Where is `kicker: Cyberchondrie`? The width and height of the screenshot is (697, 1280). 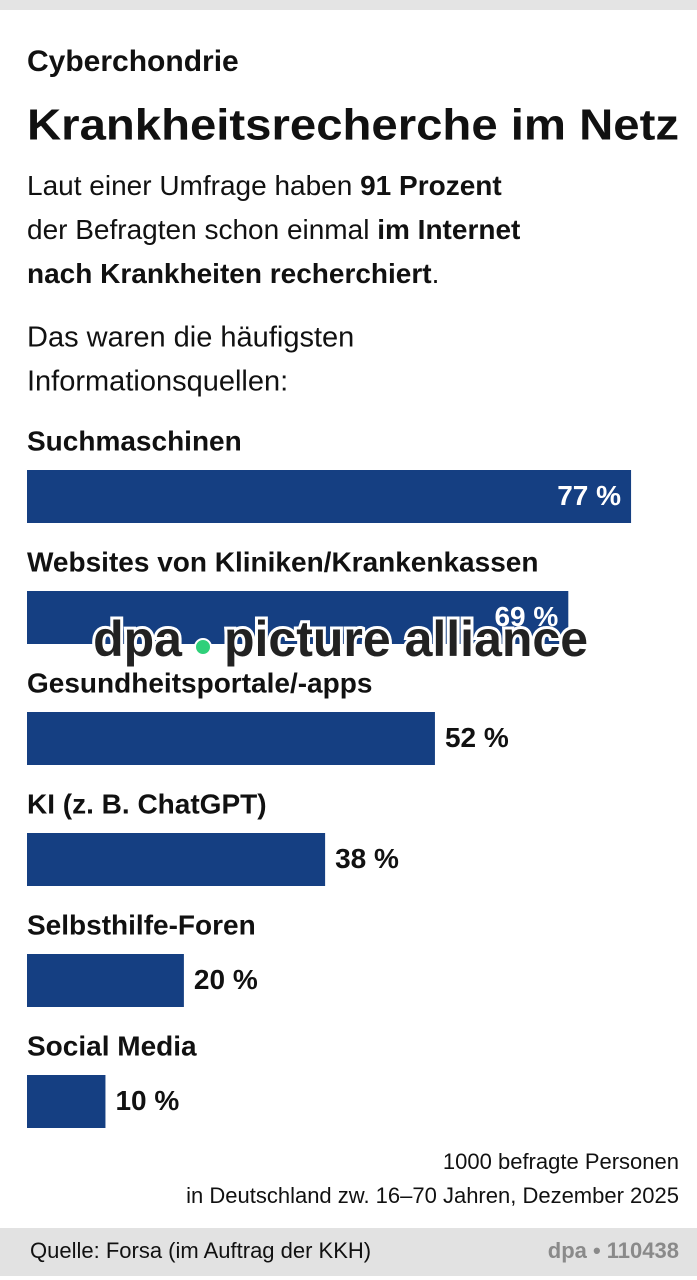
kicker: Cyberchondrie is located at coordinates (133, 61).